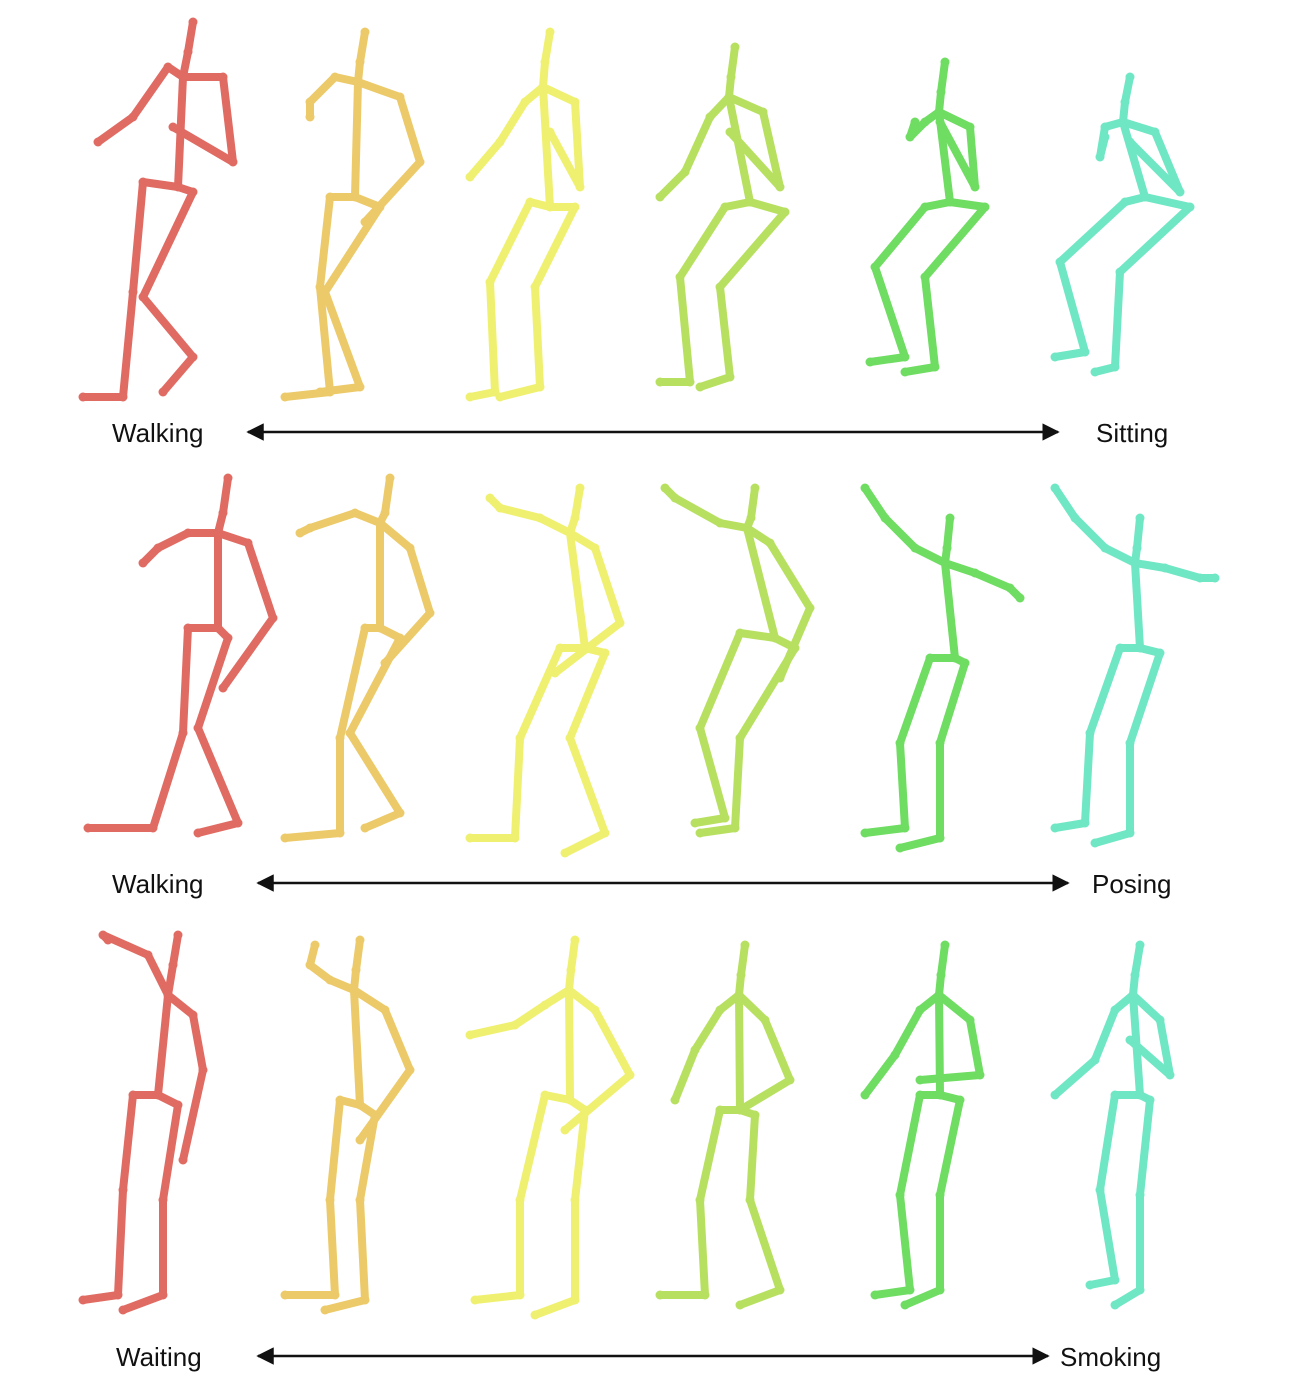  Describe the element at coordinates (1112, 1125) in the screenshot. I see `skeleton-row3-frame6` at that location.